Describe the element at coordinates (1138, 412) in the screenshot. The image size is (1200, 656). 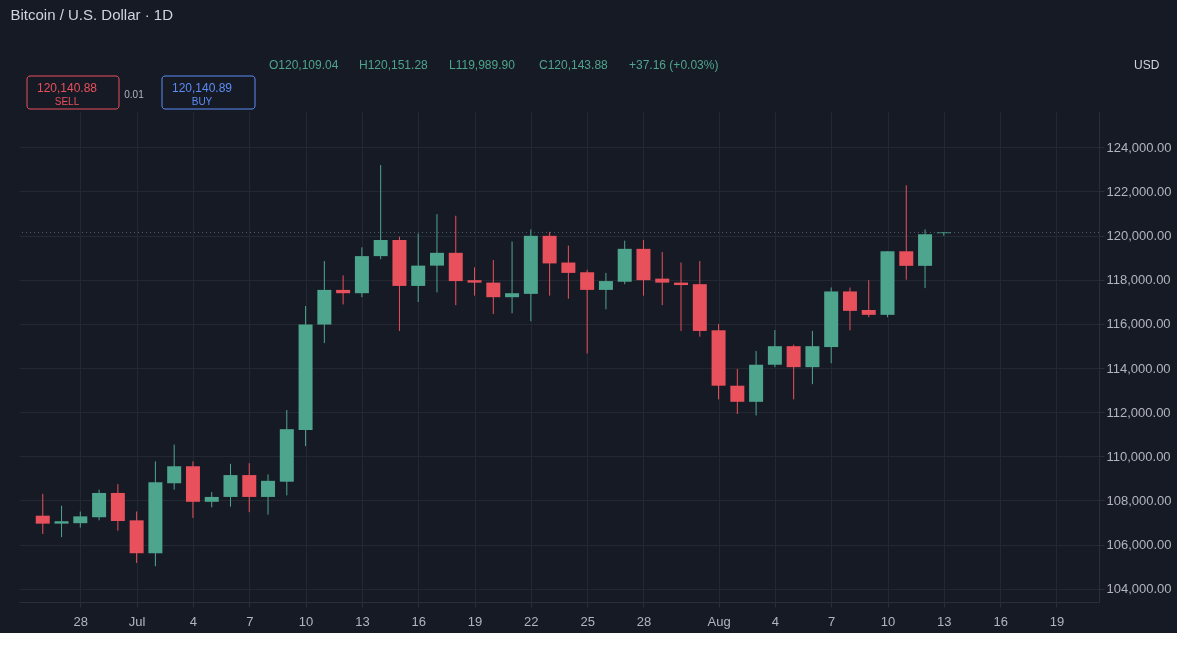
I see `y-tick-label: 112,000.00` at that location.